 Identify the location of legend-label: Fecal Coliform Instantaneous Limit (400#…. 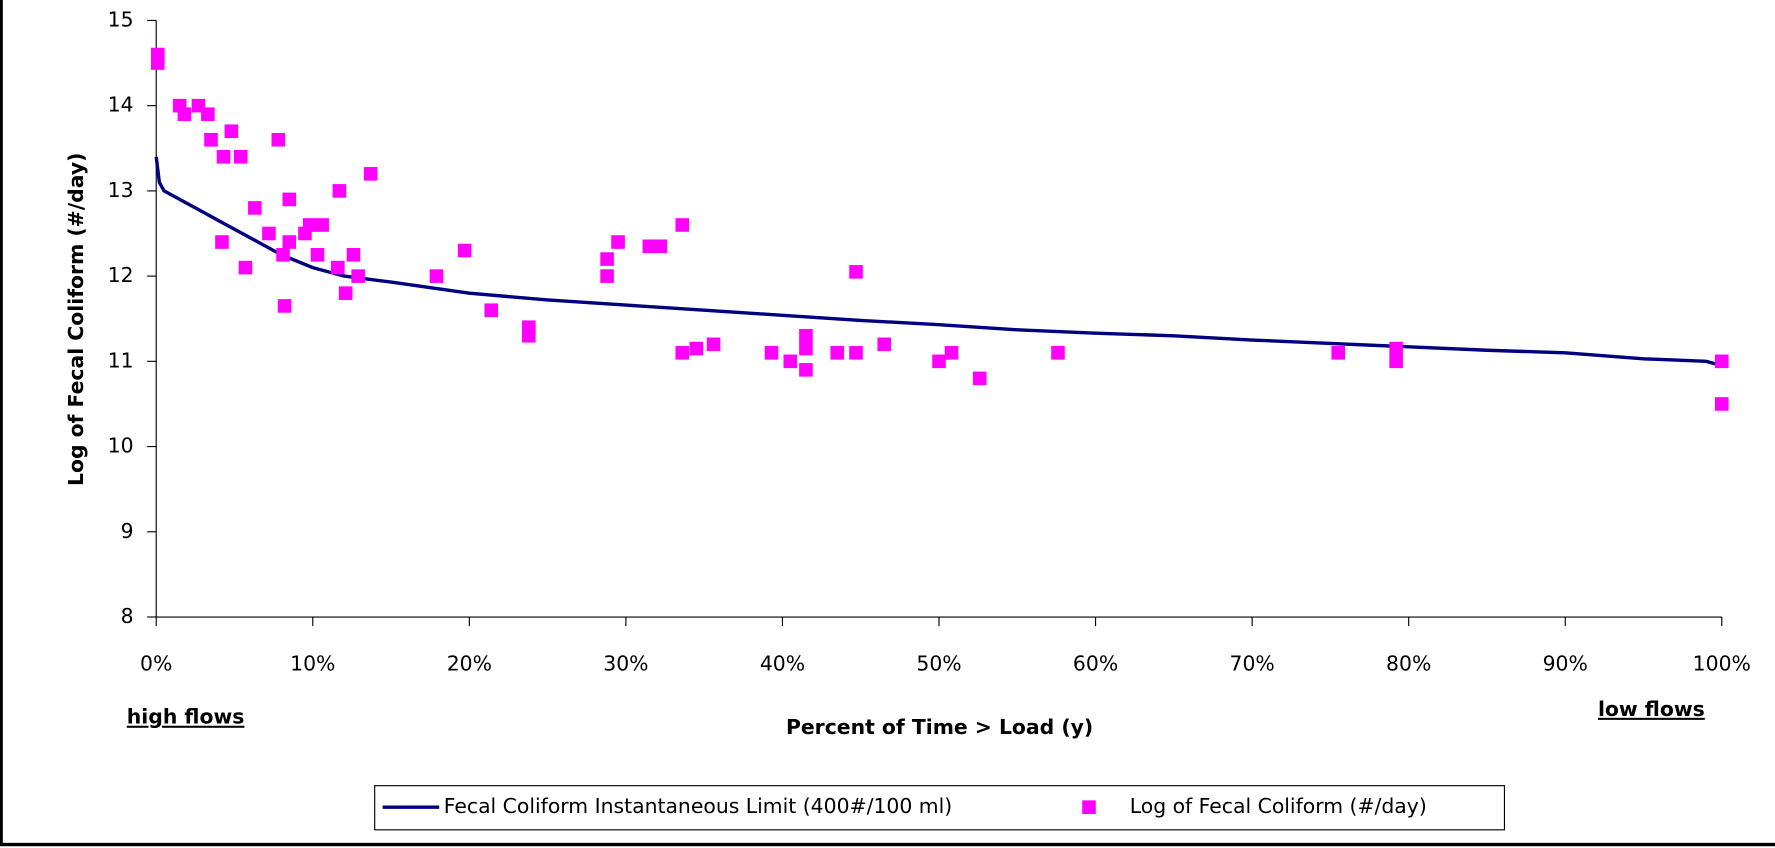
(698, 806).